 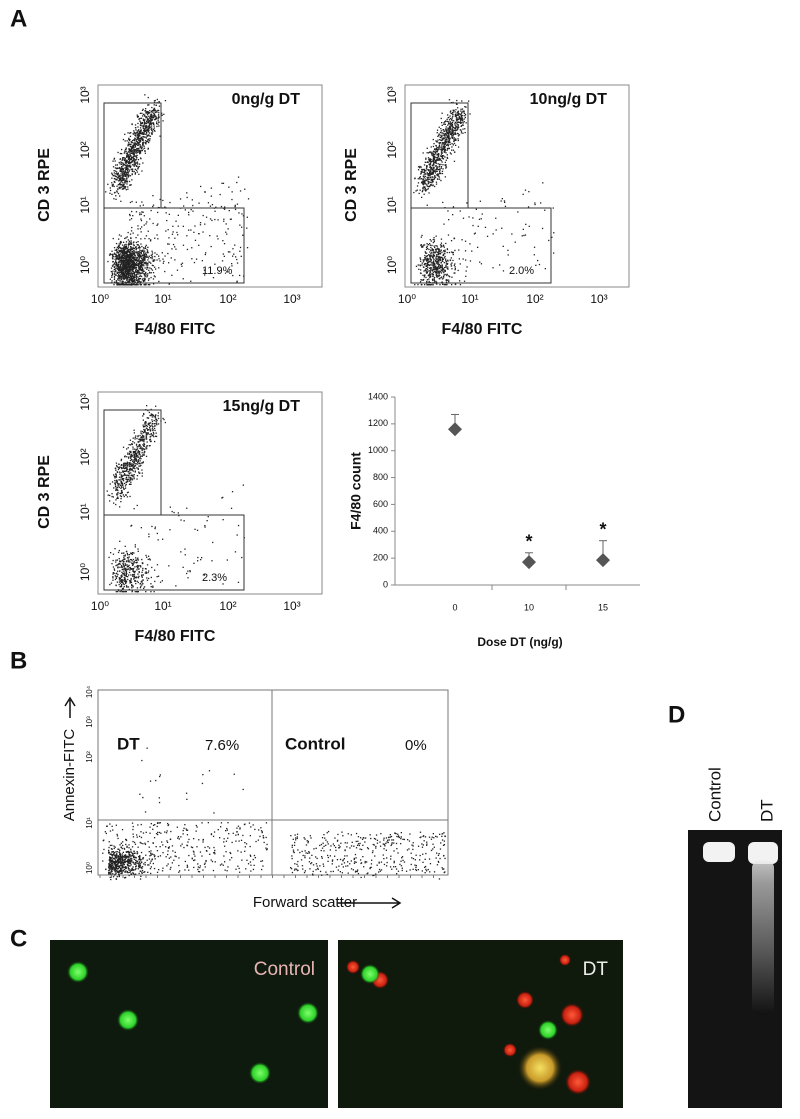 I want to click on event-cloud, so click(x=176, y=498).